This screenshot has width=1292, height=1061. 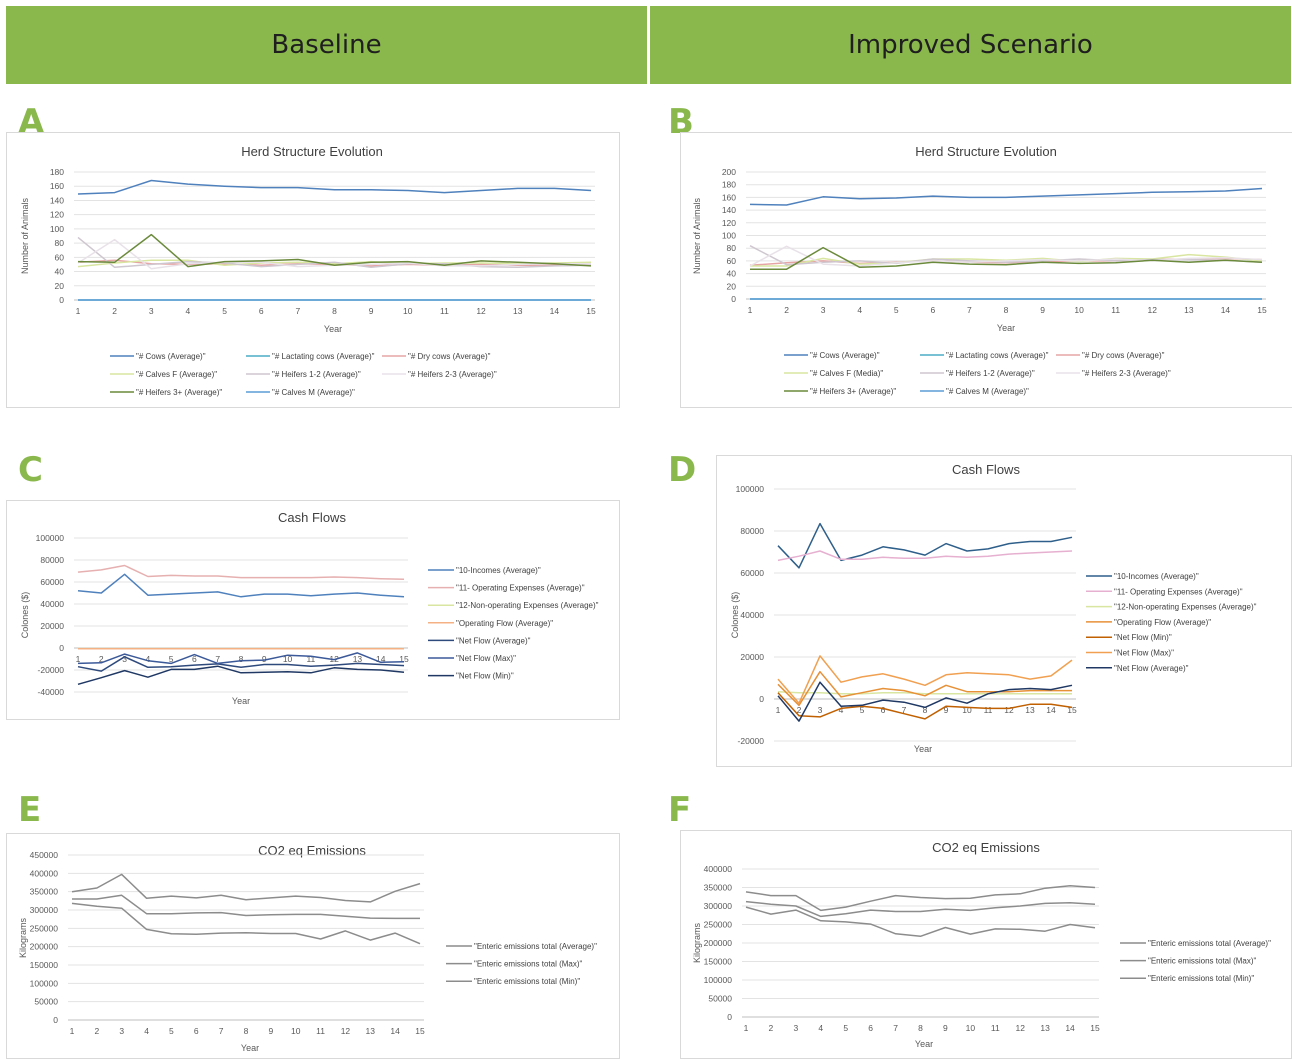 What do you see at coordinates (1051, 710) in the screenshot?
I see `chart-d-x-tick-13: 14` at bounding box center [1051, 710].